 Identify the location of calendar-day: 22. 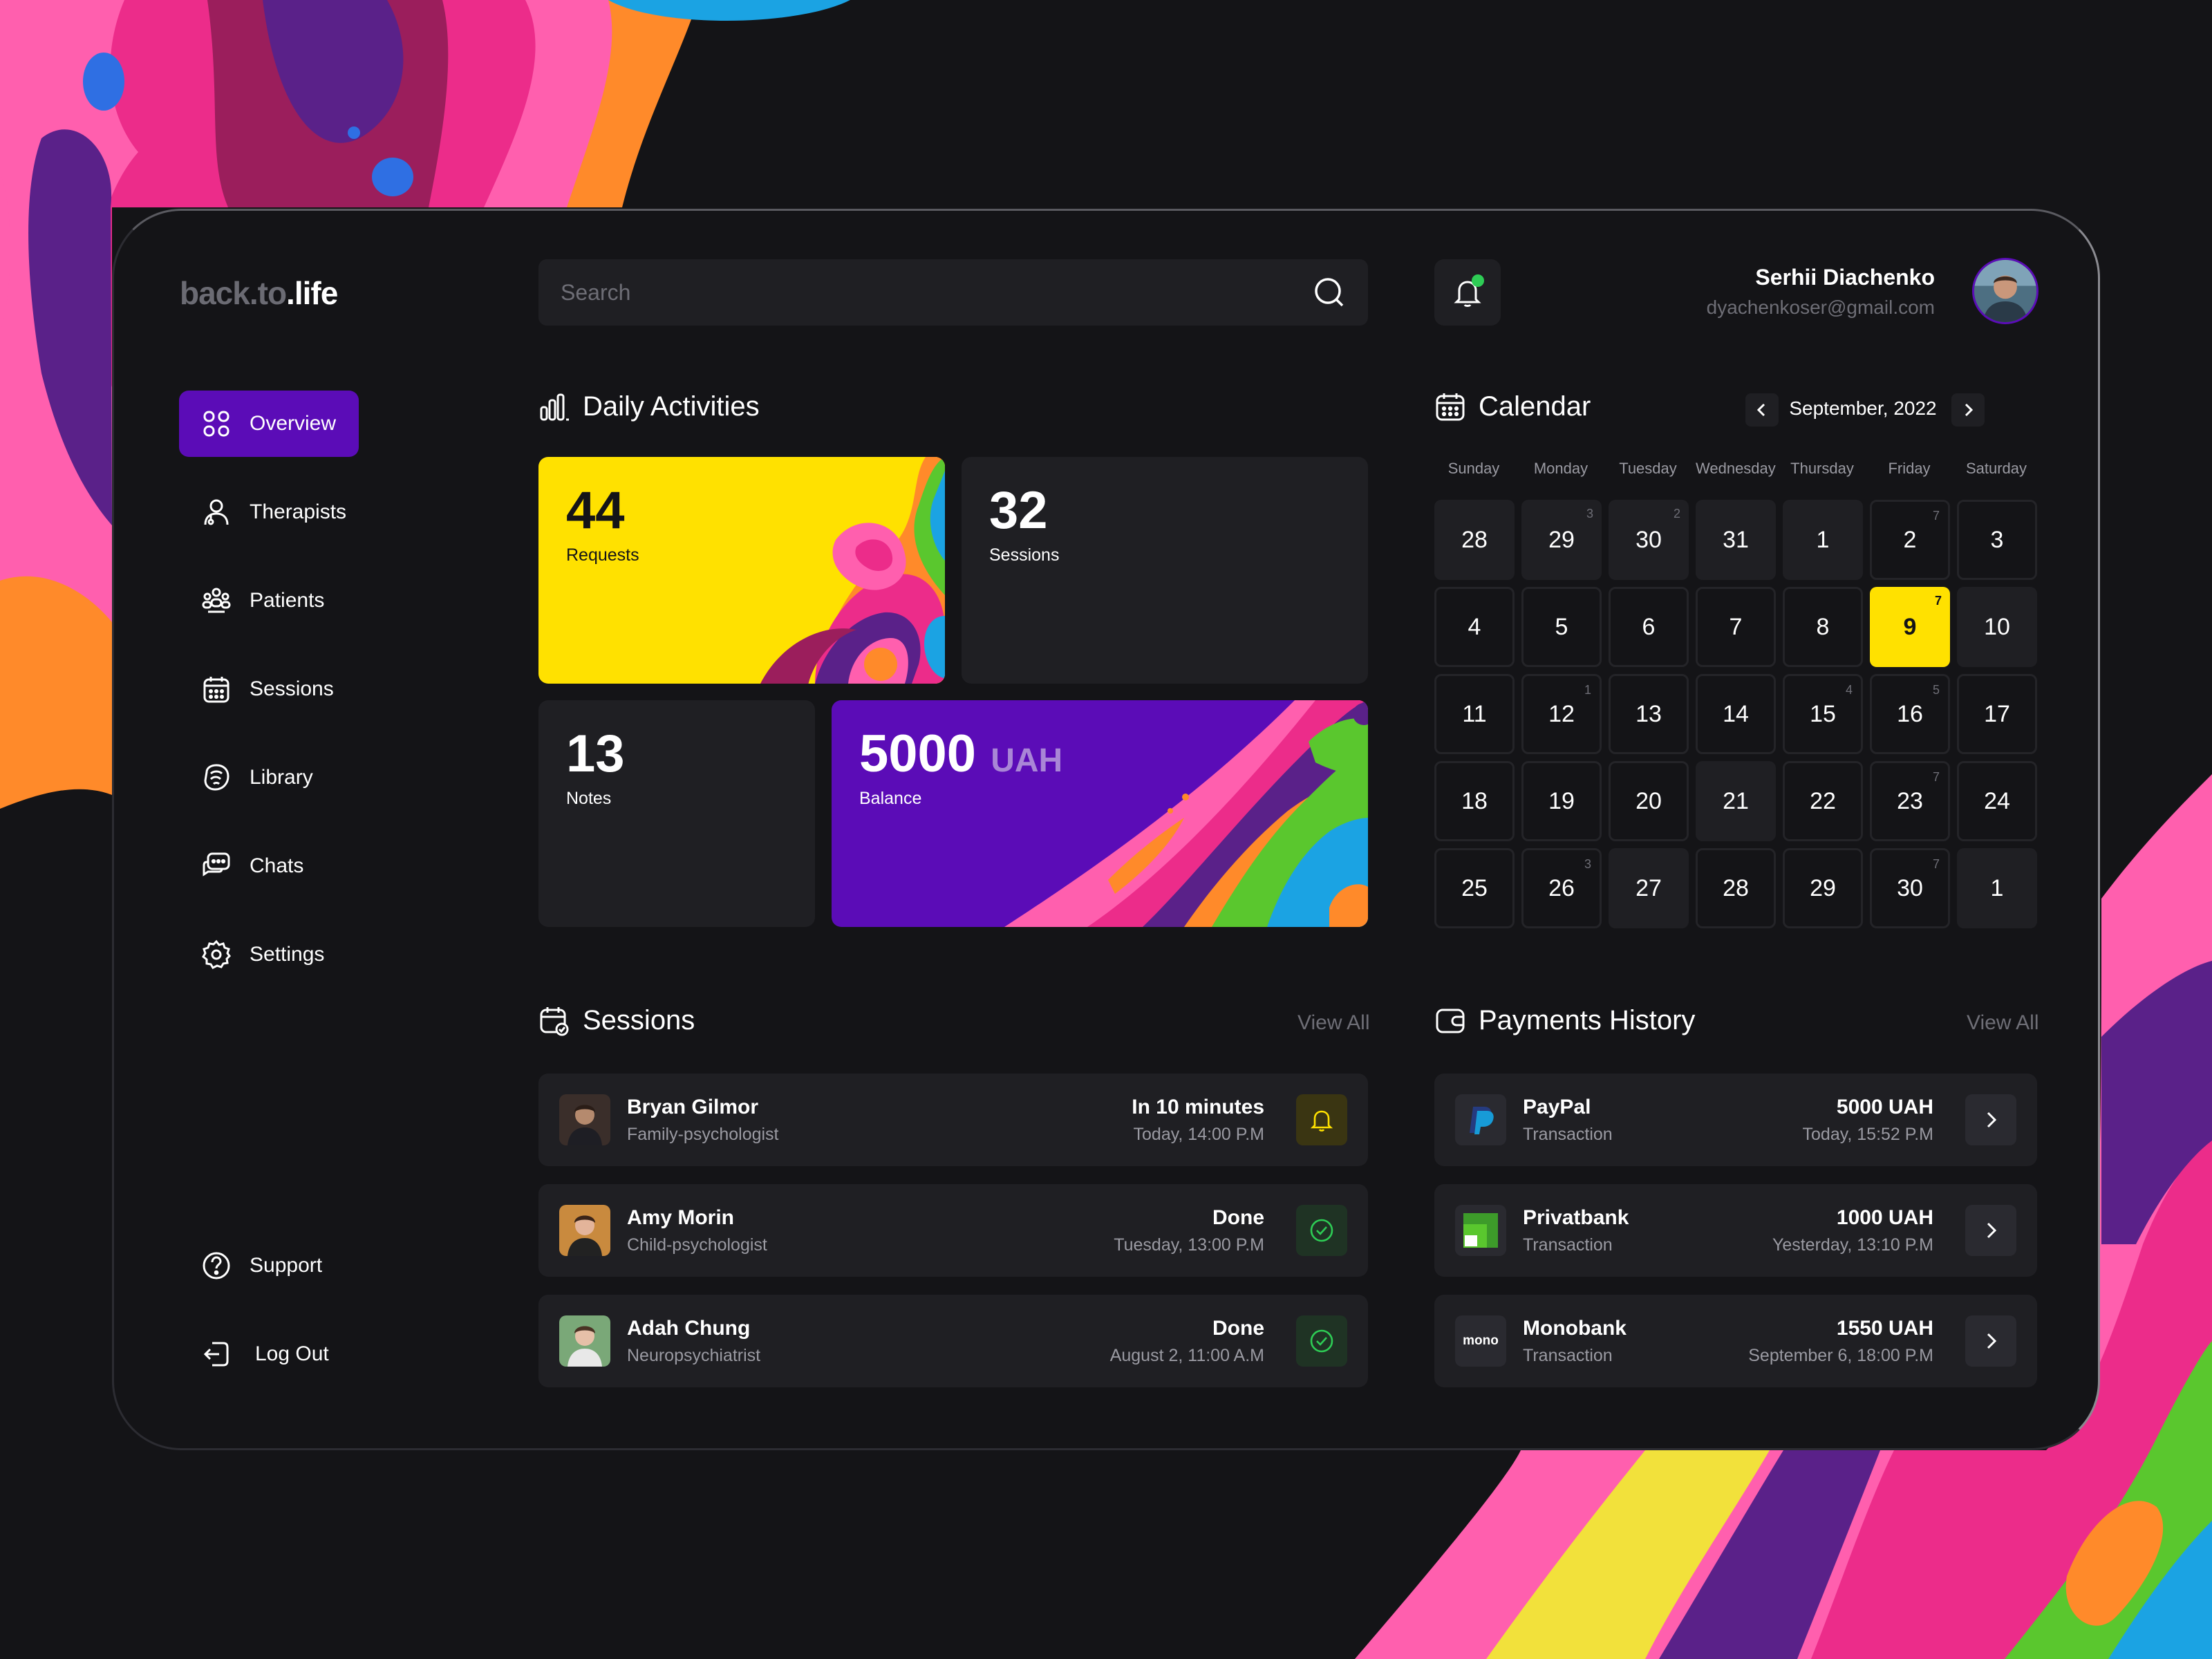
(1823, 801).